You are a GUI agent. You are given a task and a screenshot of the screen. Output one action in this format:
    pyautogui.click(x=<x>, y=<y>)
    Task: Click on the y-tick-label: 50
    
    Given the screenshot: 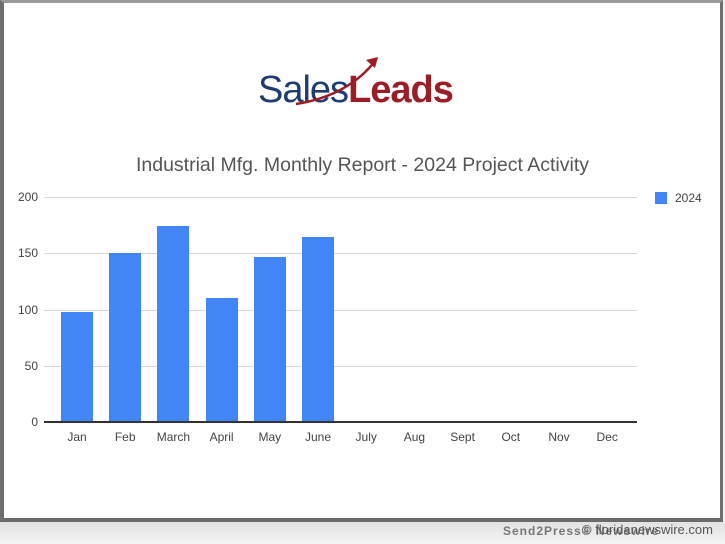 What is the action you would take?
    pyautogui.click(x=31, y=366)
    